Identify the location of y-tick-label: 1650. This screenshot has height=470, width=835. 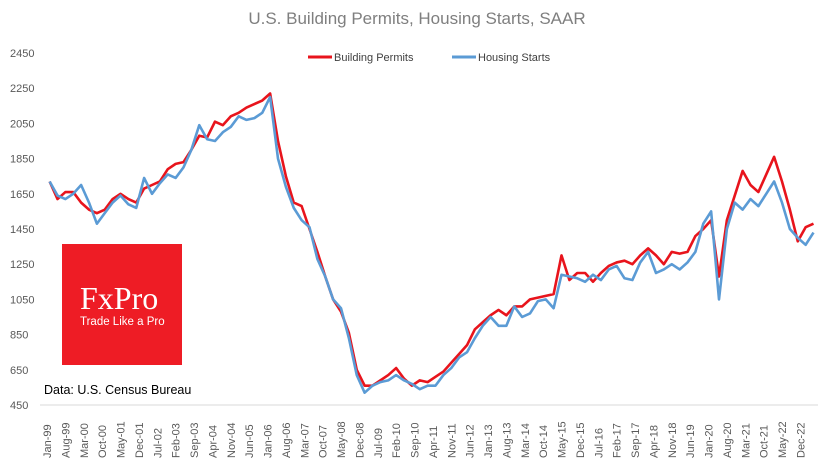
(22, 195).